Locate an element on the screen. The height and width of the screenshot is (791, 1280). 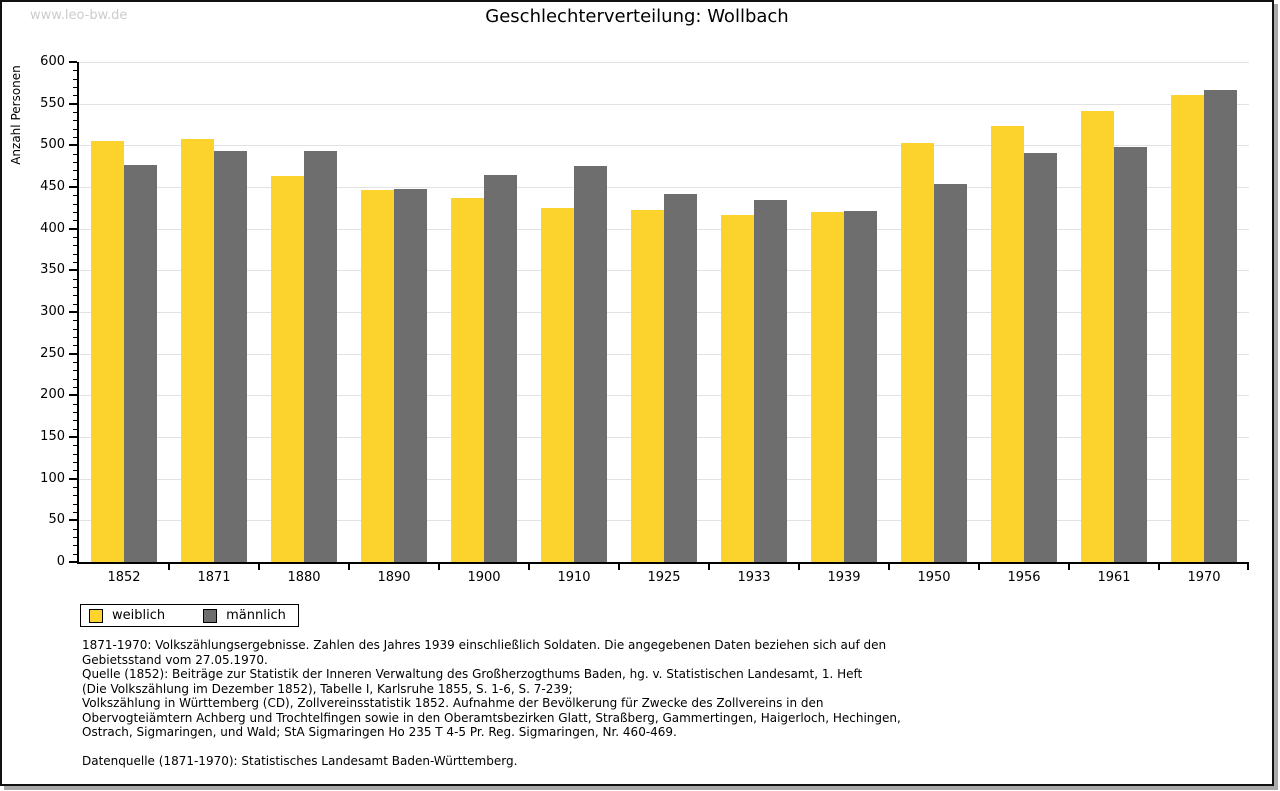
x-tick-label: 1933 is located at coordinates (754, 577).